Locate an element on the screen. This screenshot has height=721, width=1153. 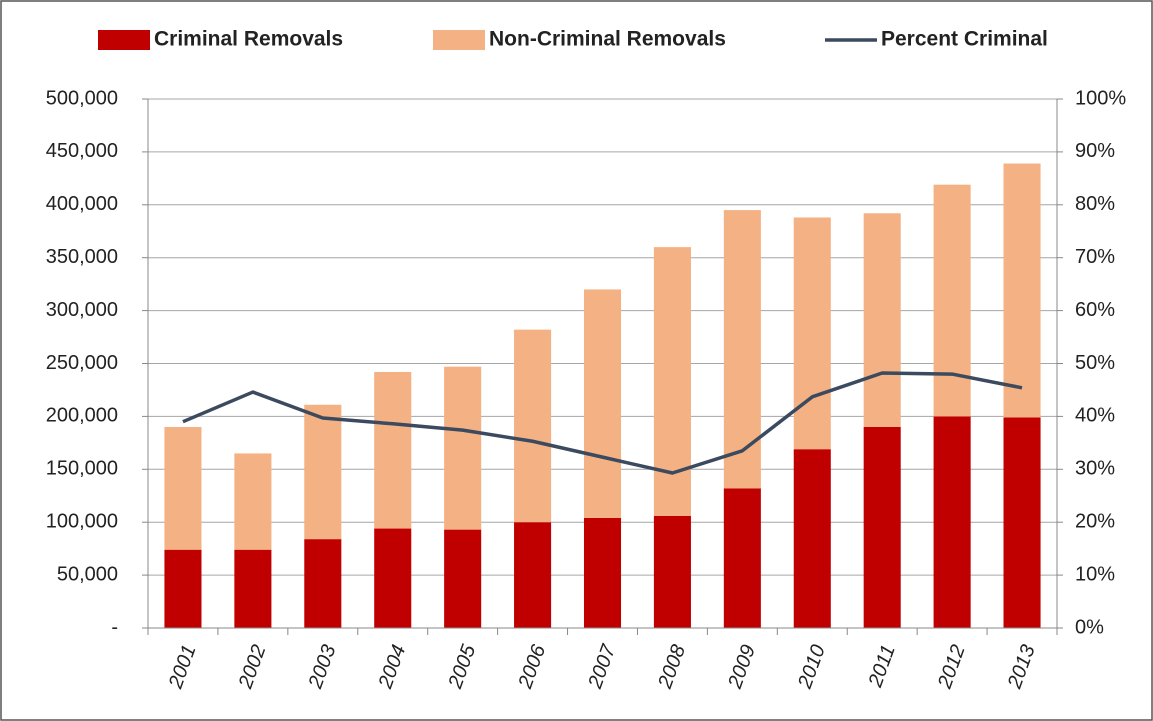
line is located at coordinates (602, 423).